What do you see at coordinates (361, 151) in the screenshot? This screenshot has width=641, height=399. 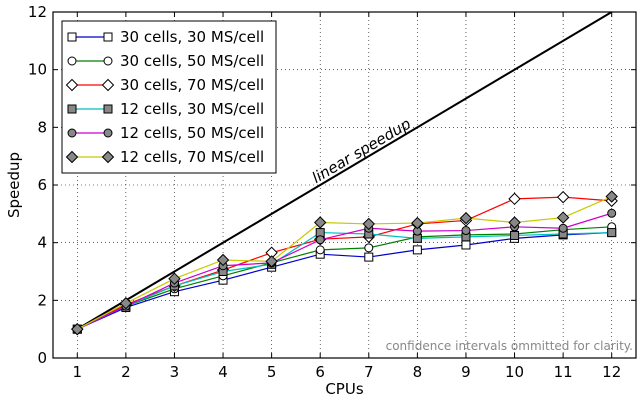 I see `linear-speedup-label: linear speedup` at bounding box center [361, 151].